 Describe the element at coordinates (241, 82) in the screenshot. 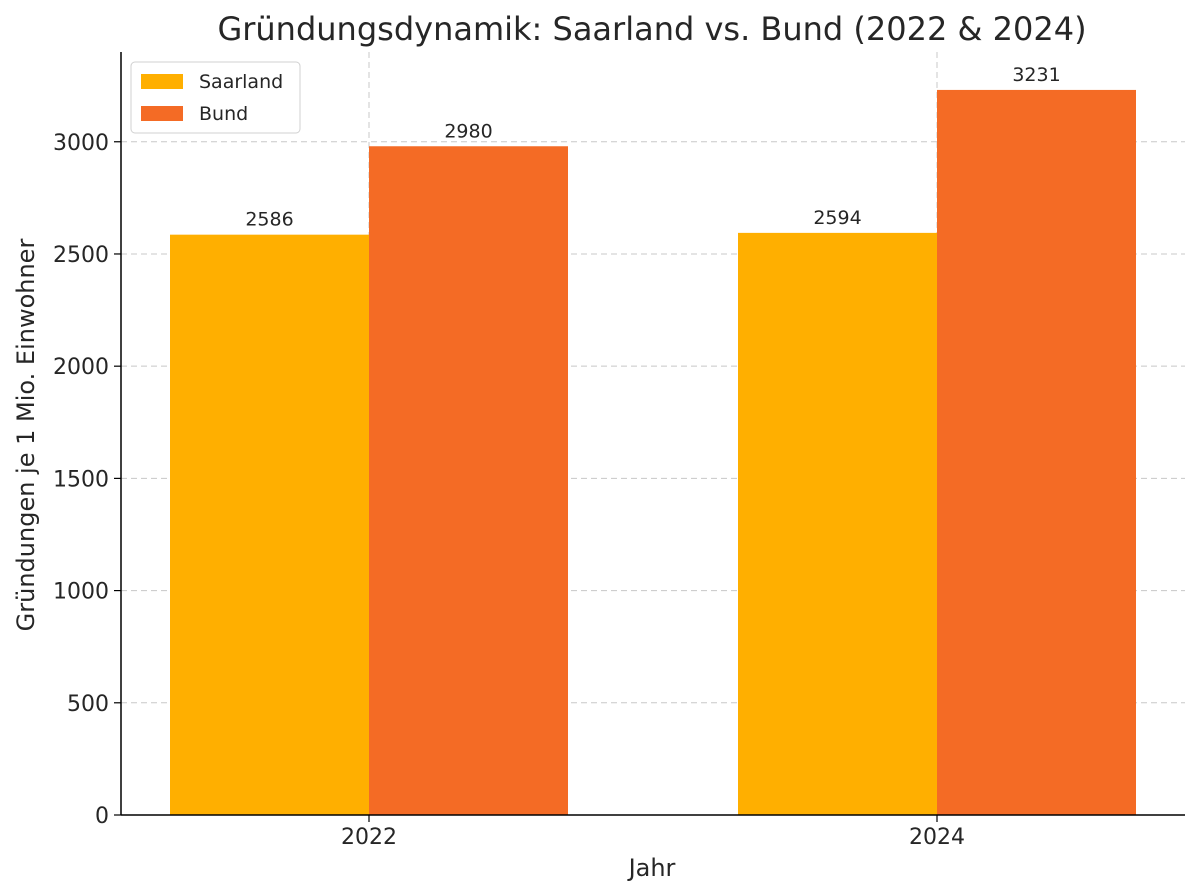

I see `legend-label-saarland: Saarland` at that location.